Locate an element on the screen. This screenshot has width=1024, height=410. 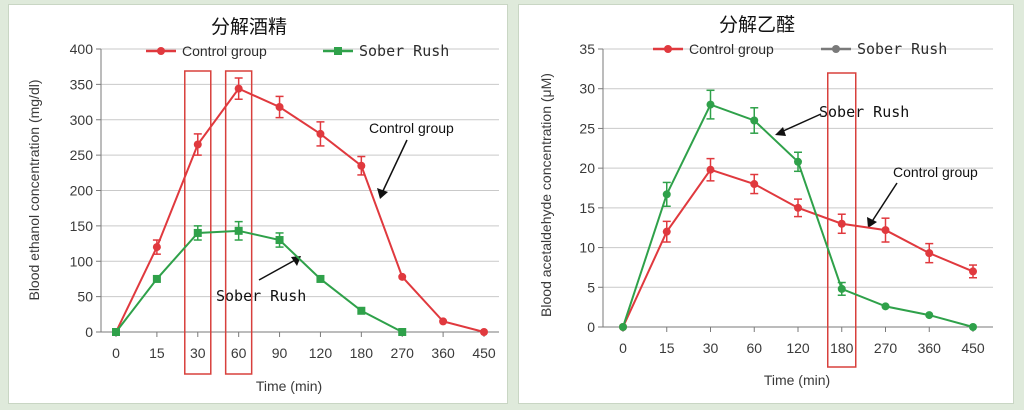
y-tick-label: 250 is located at coordinates (82, 155).